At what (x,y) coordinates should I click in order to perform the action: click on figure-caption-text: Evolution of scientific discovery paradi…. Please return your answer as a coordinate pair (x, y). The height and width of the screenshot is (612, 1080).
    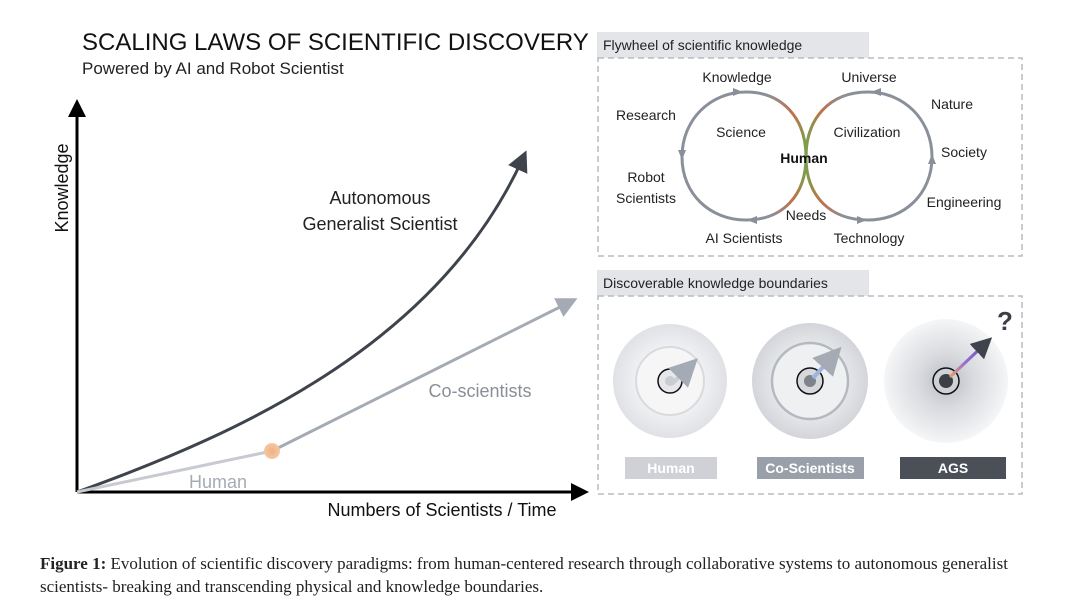
    Looking at the image, I should click on (524, 575).